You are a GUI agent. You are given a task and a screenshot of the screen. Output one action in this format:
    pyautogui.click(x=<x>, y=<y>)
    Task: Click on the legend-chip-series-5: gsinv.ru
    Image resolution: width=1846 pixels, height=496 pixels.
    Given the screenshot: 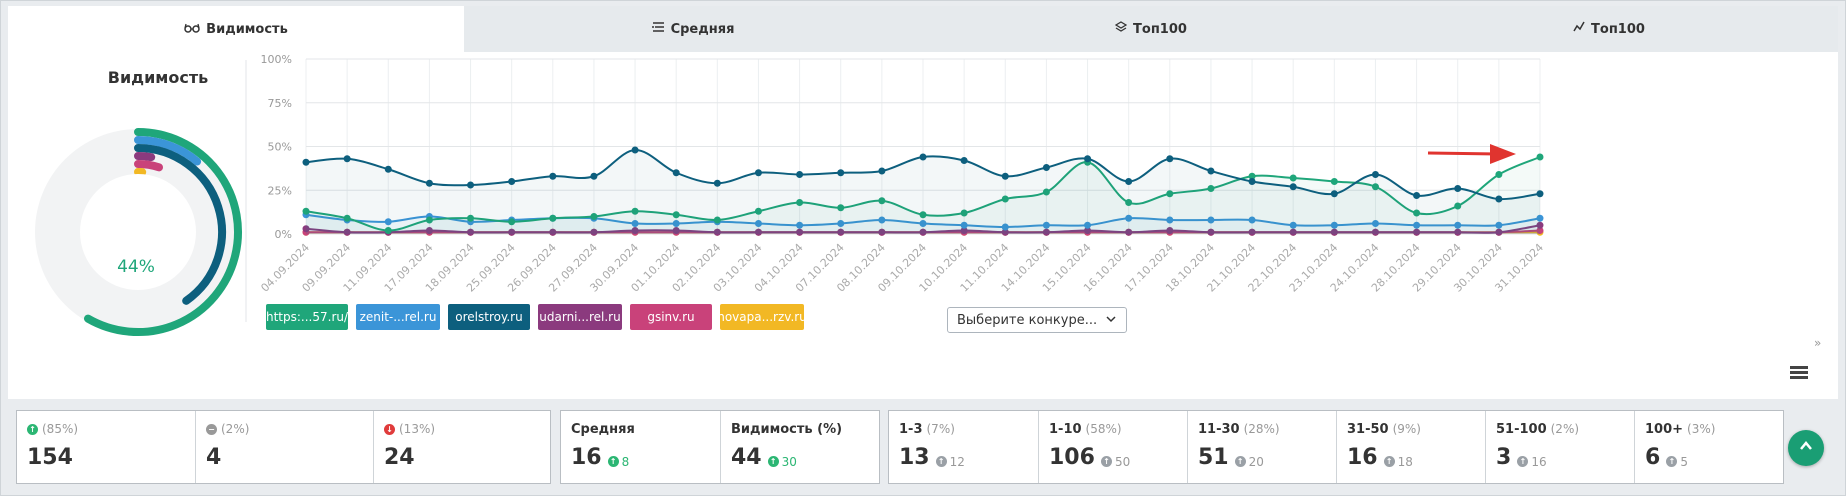 What is the action you would take?
    pyautogui.click(x=671, y=317)
    